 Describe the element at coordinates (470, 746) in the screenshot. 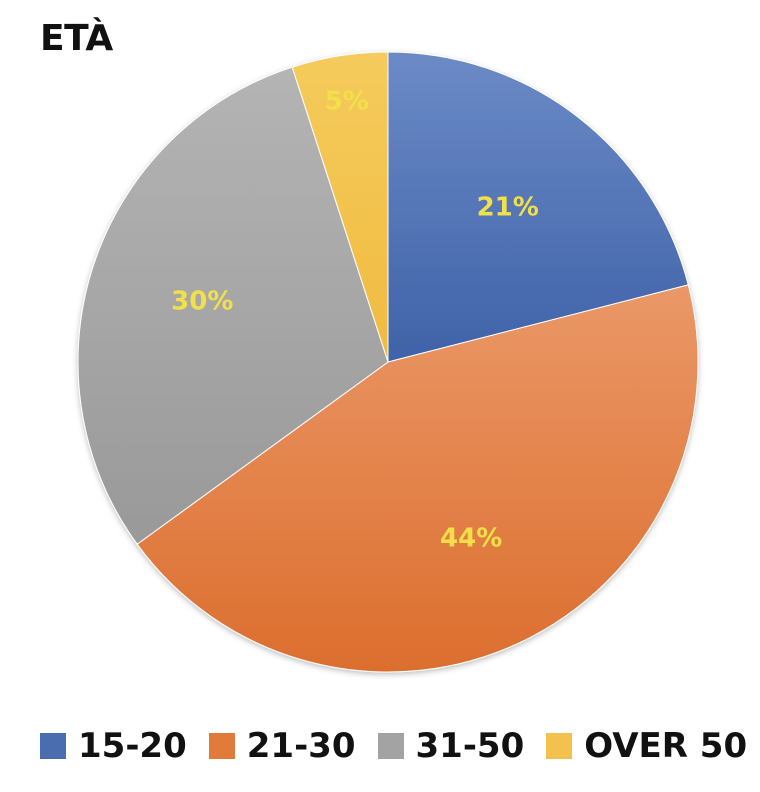

I see `legend-label: 31-50` at that location.